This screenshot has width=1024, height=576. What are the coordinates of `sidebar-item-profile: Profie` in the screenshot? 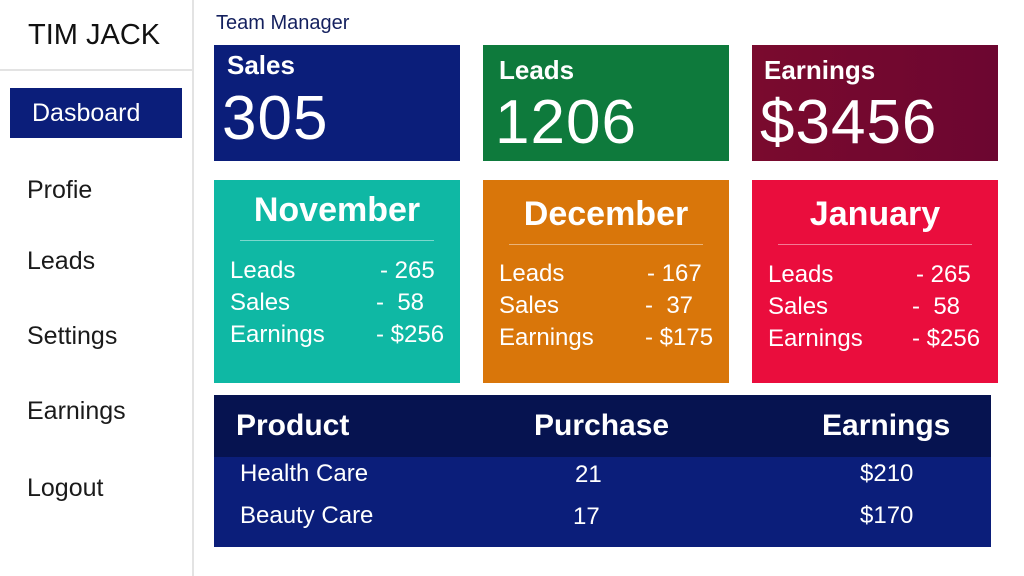 It's located at (60, 190).